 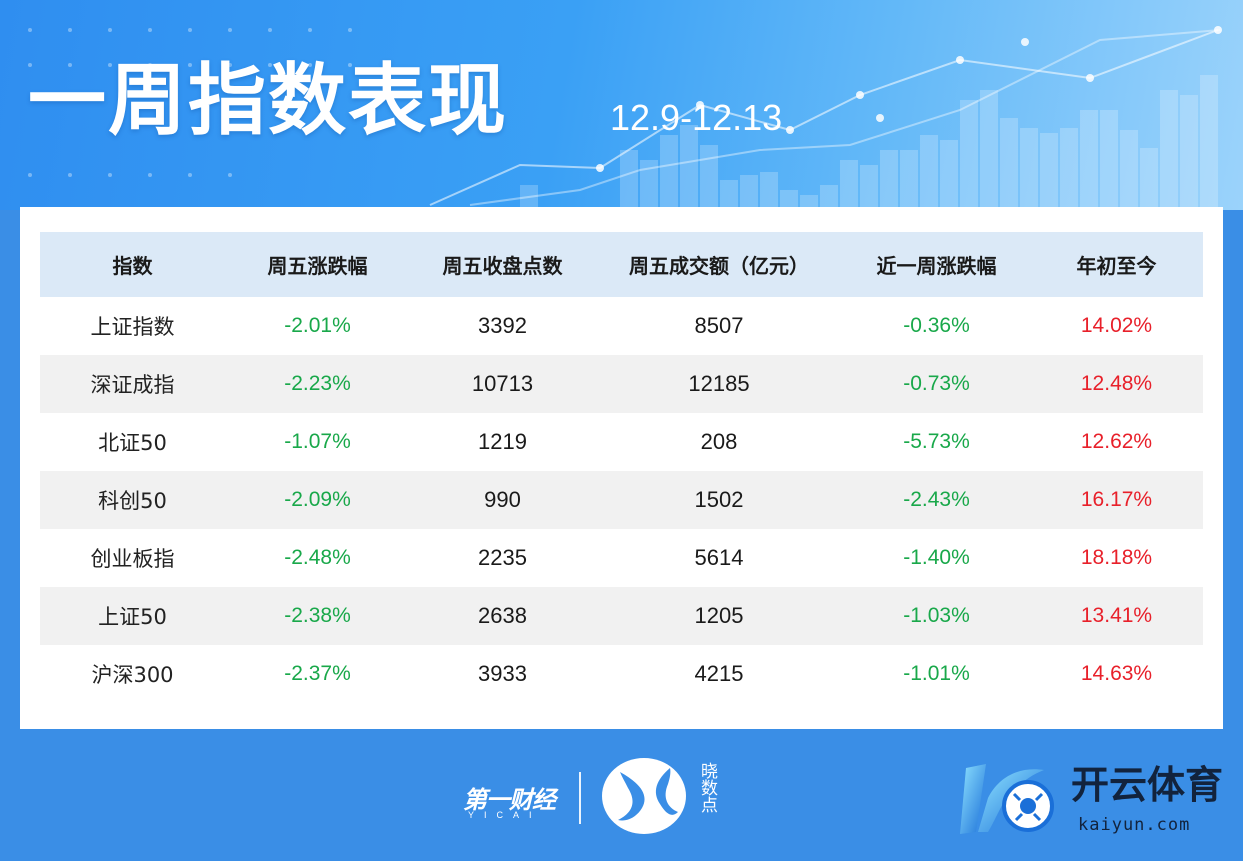 I want to click on friday-turnover: 208, so click(x=719, y=441).